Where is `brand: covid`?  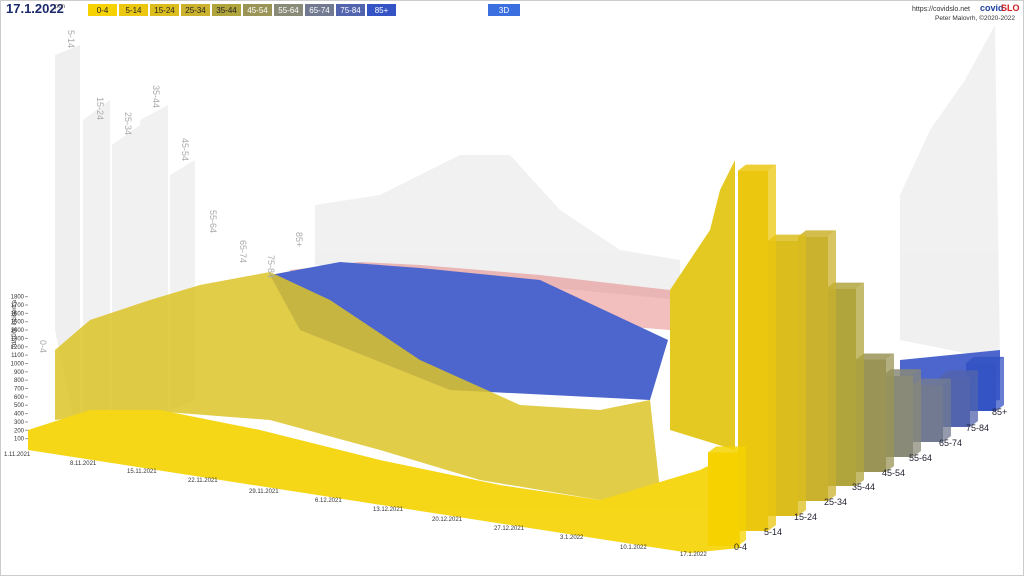 brand: covid is located at coordinates (992, 8).